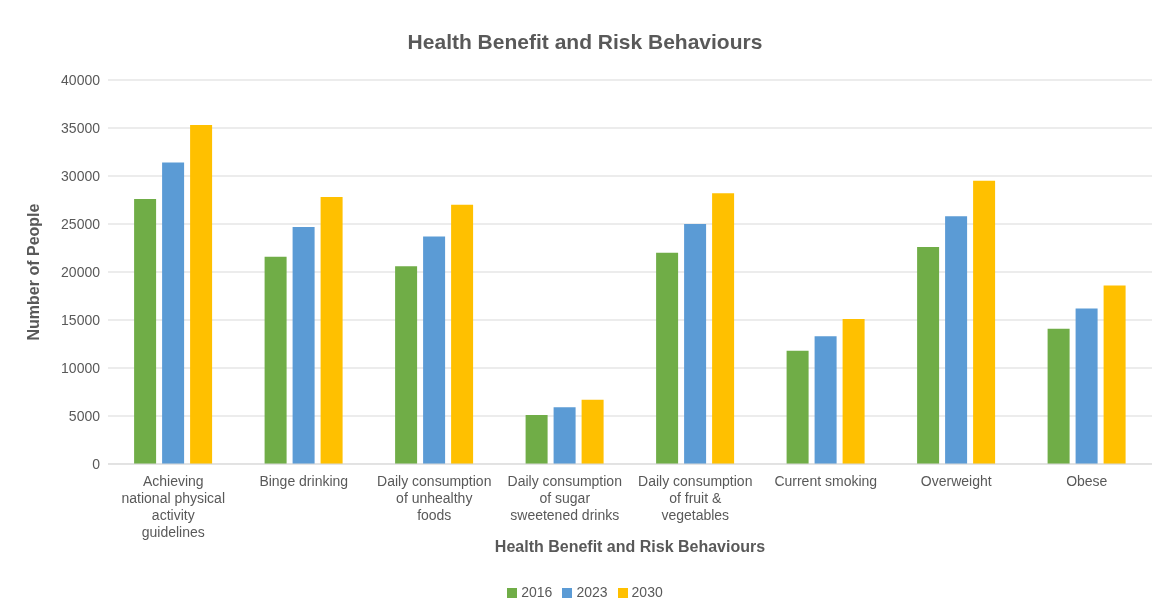 This screenshot has width=1170, height=607. Describe the element at coordinates (81, 319) in the screenshot. I see `y-tick-label: 15000` at that location.